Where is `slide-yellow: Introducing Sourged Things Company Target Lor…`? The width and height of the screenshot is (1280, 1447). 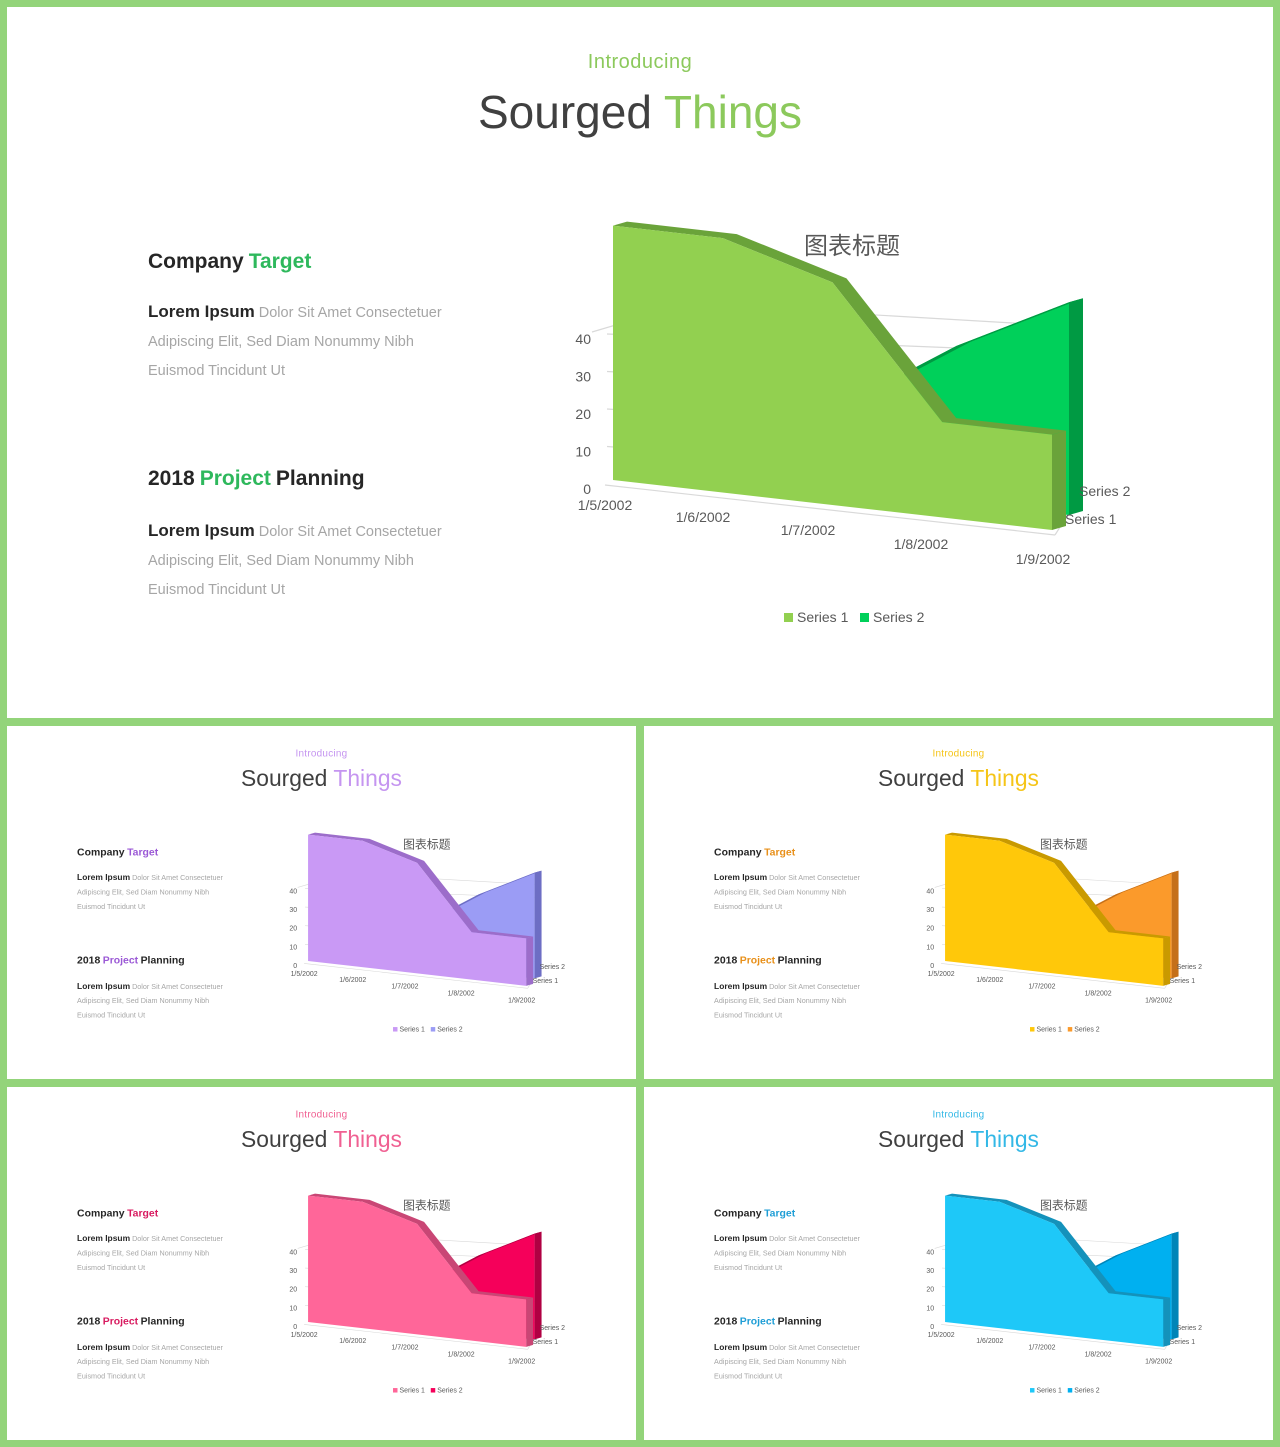 slide-yellow: Introducing Sourged Things Company Target Lor… is located at coordinates (958, 902).